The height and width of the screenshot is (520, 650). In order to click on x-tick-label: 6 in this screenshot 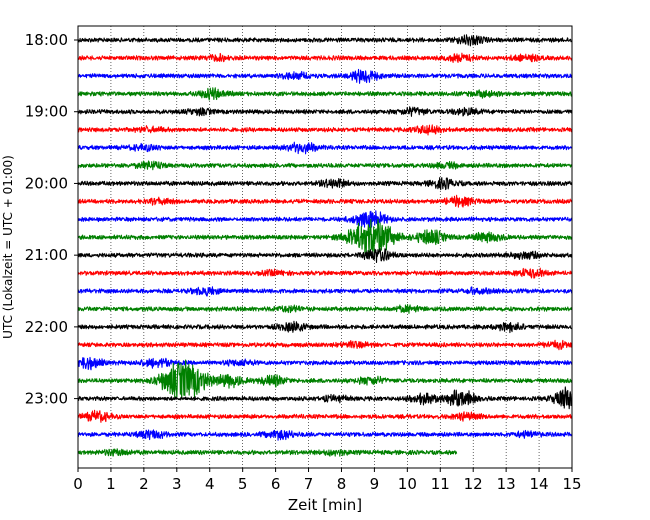, I will do `click(276, 484)`.